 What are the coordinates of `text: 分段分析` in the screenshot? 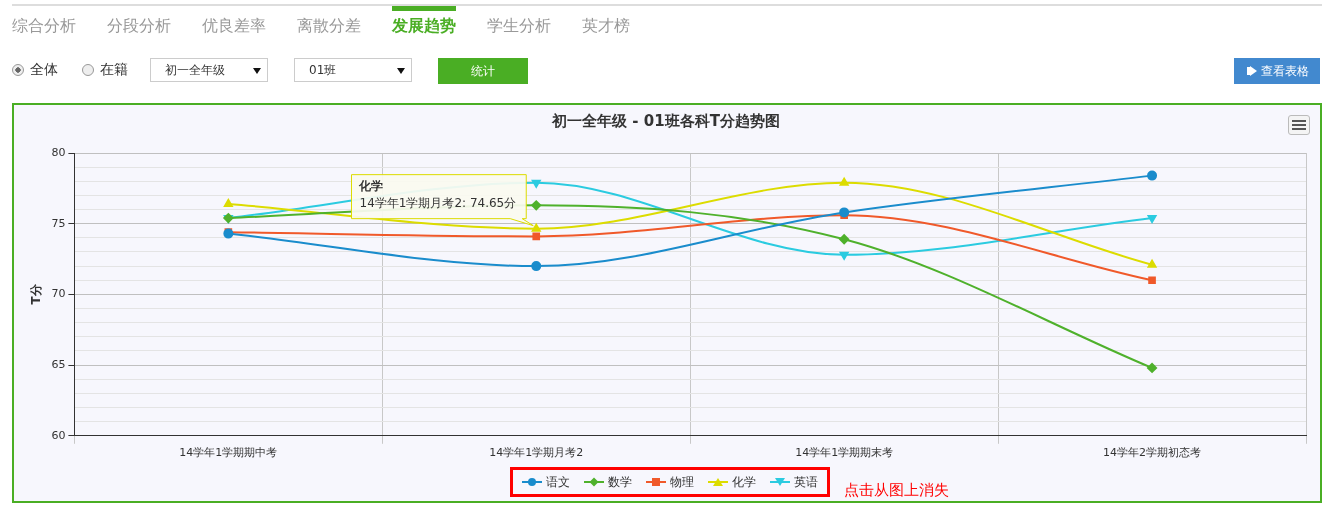 It's located at (139, 26).